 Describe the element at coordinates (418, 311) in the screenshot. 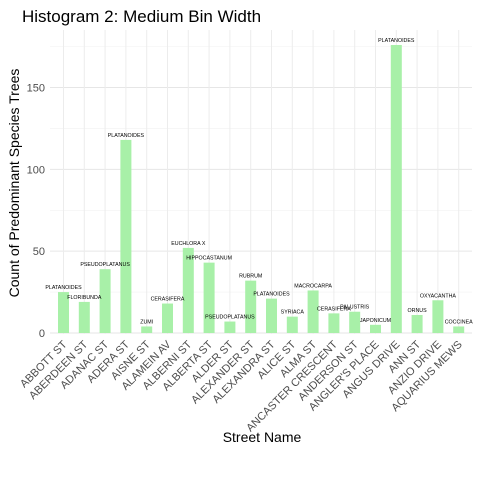

I see `bar-label: ORNUS` at that location.